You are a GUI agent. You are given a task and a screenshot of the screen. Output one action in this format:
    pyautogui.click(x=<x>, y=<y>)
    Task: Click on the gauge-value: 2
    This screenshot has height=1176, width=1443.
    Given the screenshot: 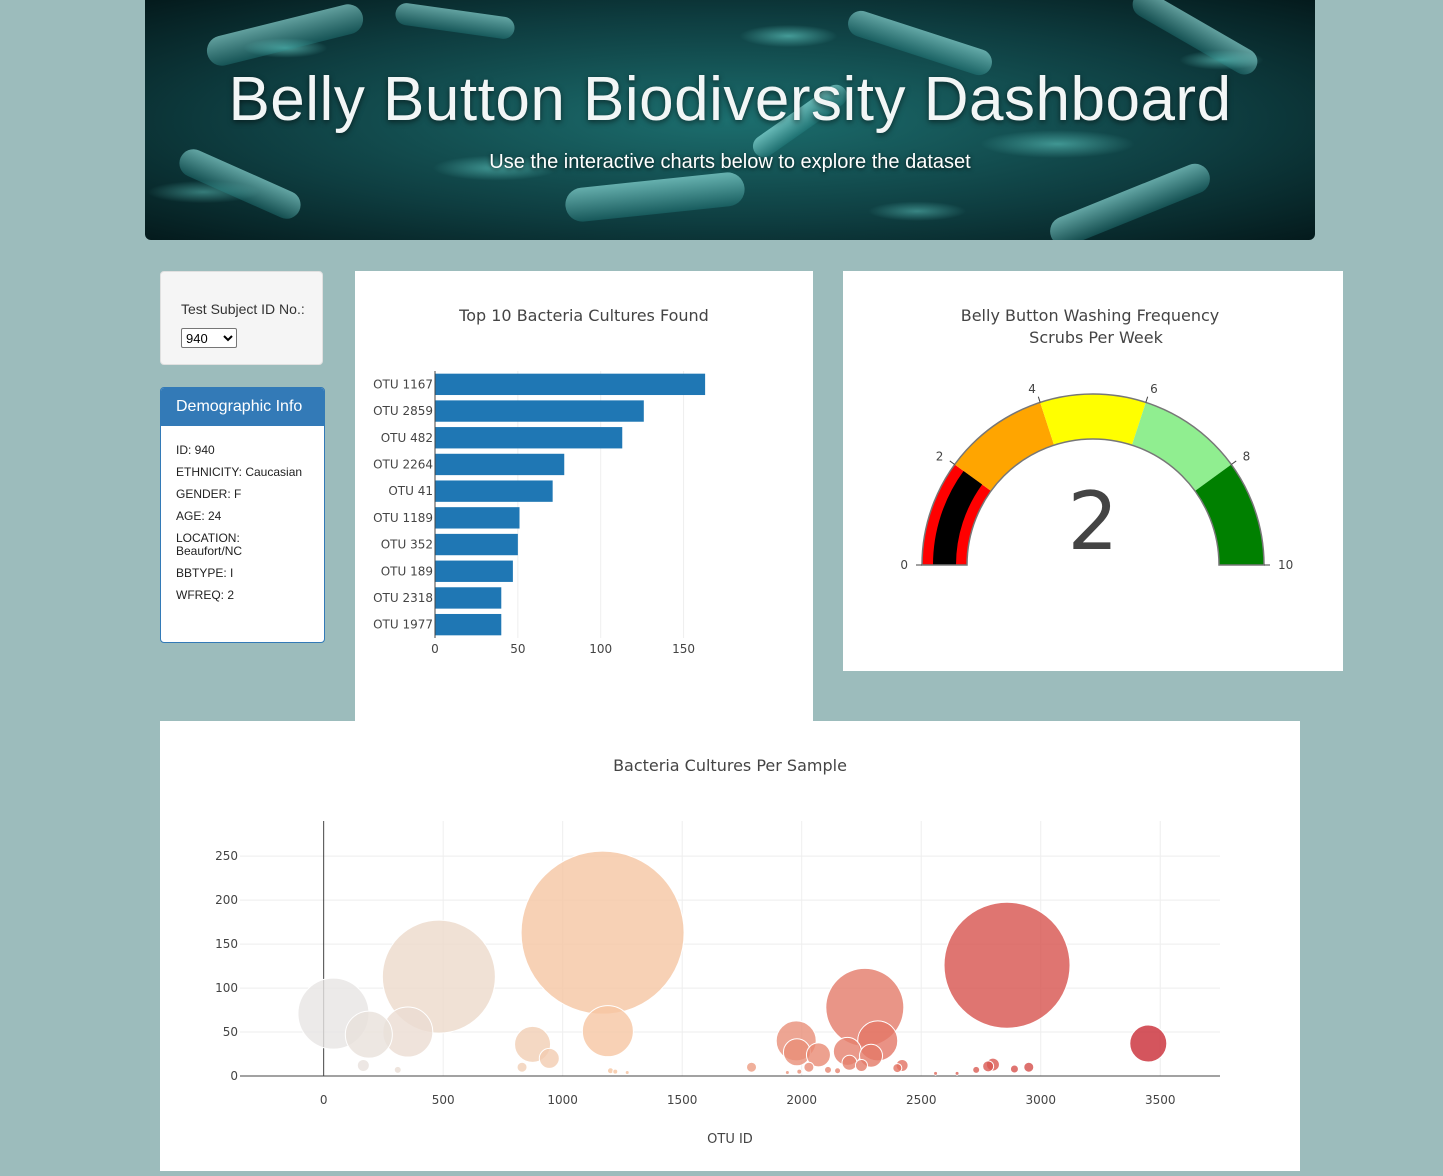 What is the action you would take?
    pyautogui.click(x=1093, y=521)
    